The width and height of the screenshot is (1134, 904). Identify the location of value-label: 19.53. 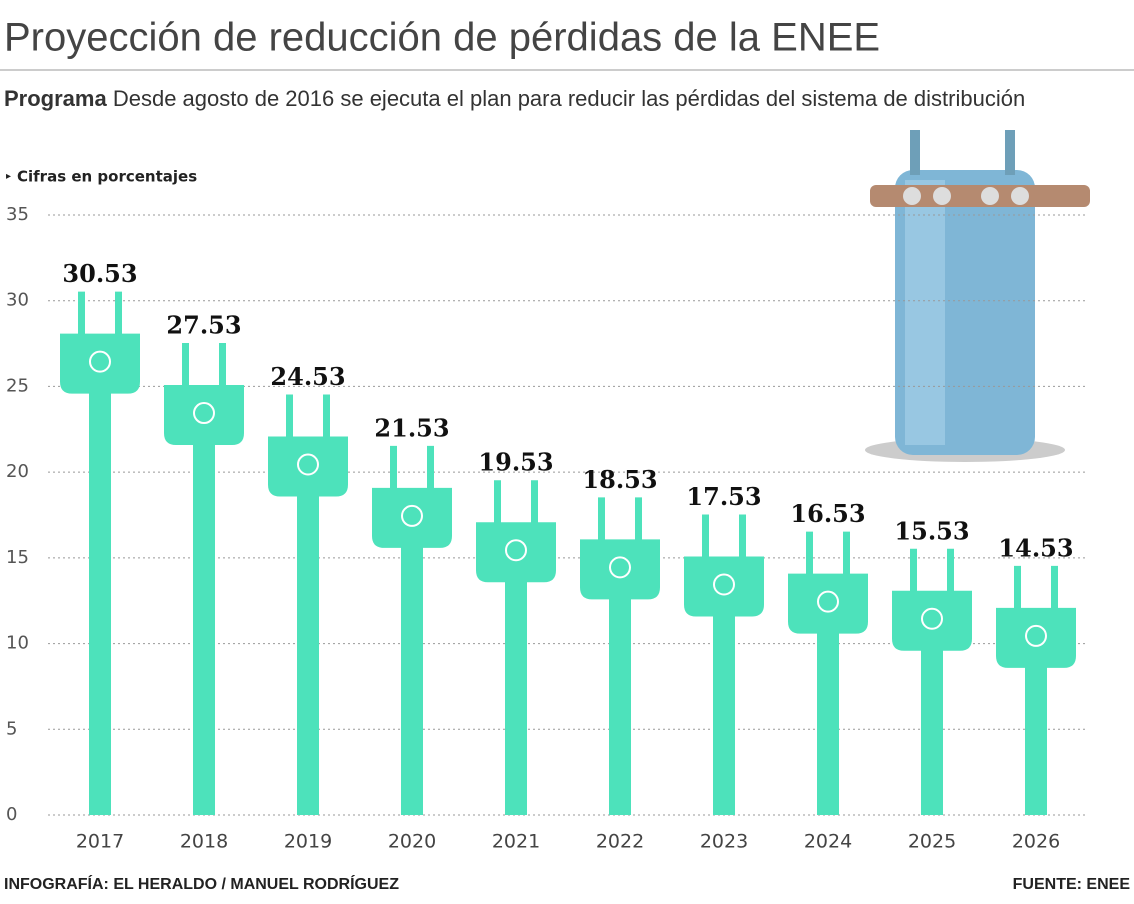
(515, 462).